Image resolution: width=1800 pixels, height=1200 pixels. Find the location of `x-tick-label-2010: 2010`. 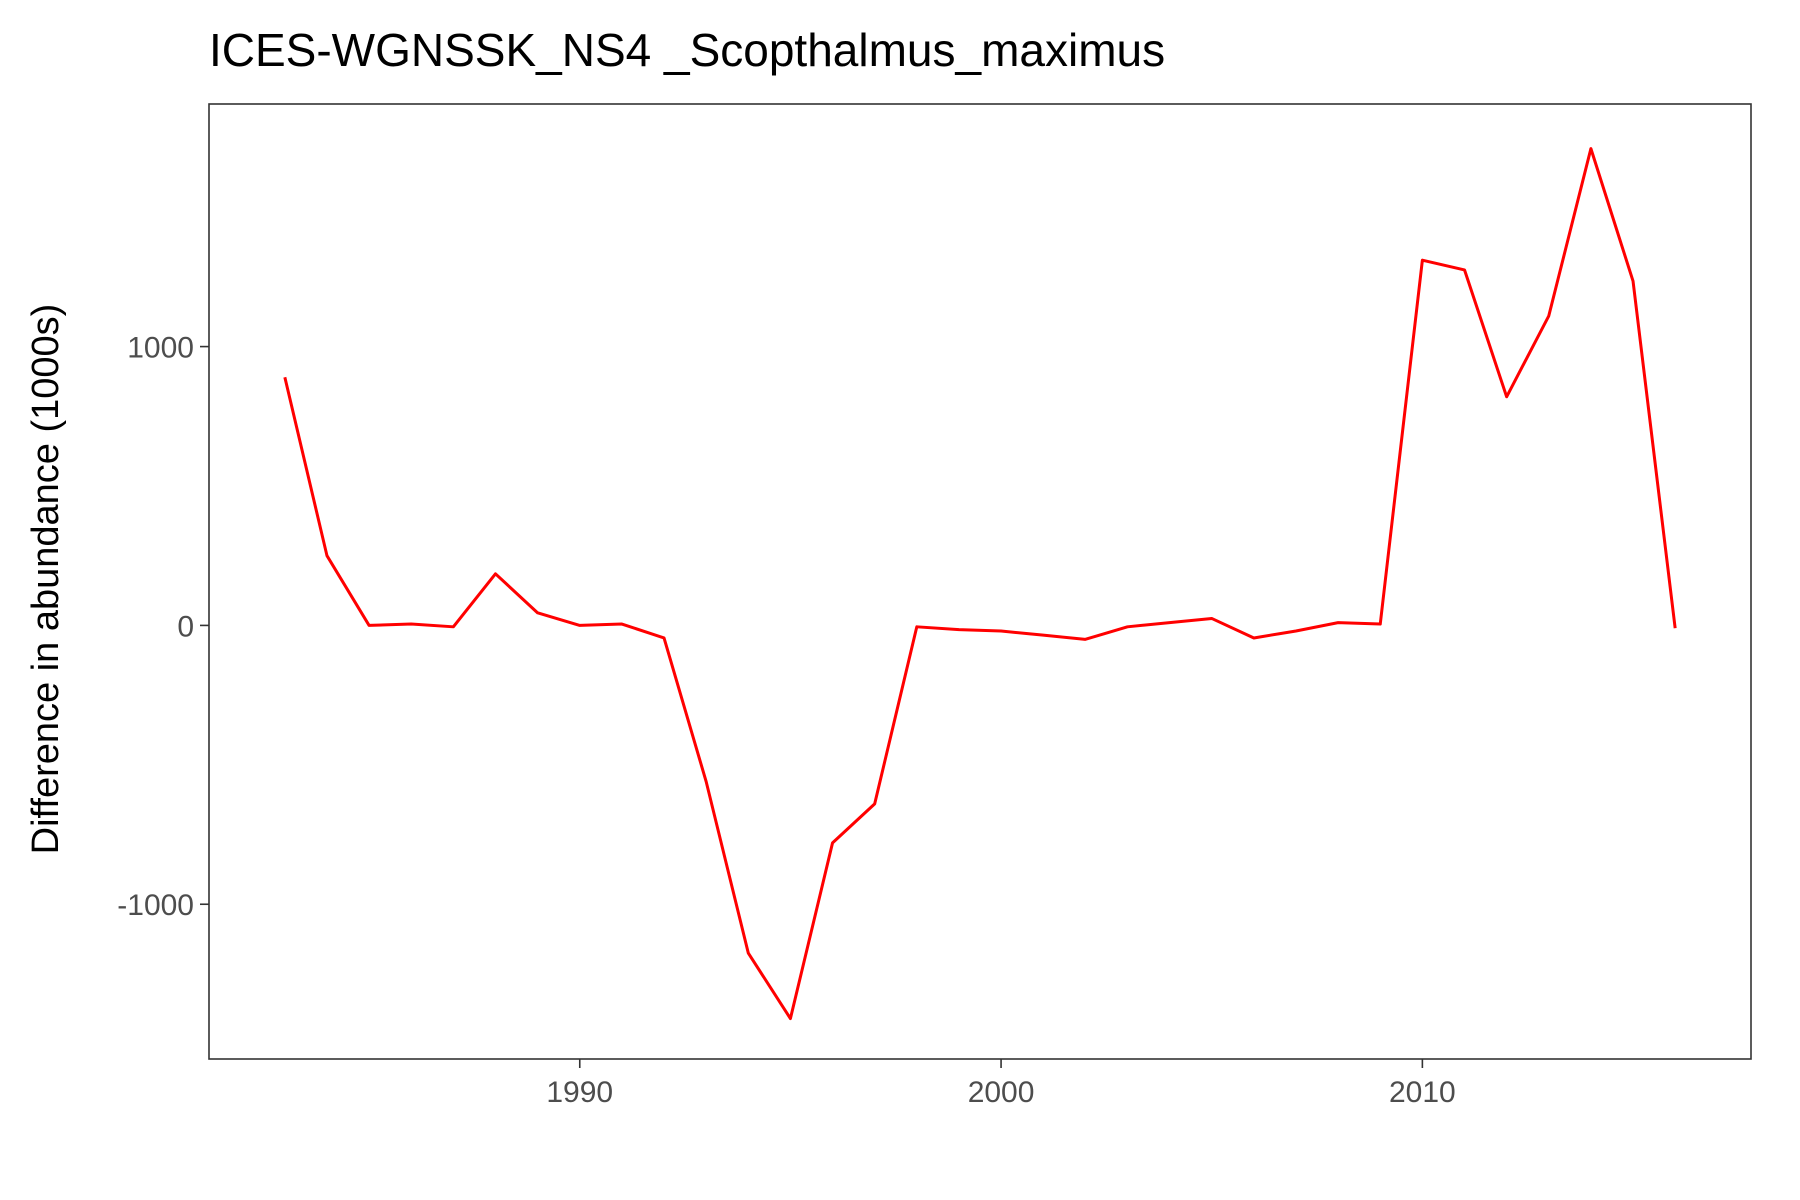

x-tick-label-2010: 2010 is located at coordinates (1422, 1092).